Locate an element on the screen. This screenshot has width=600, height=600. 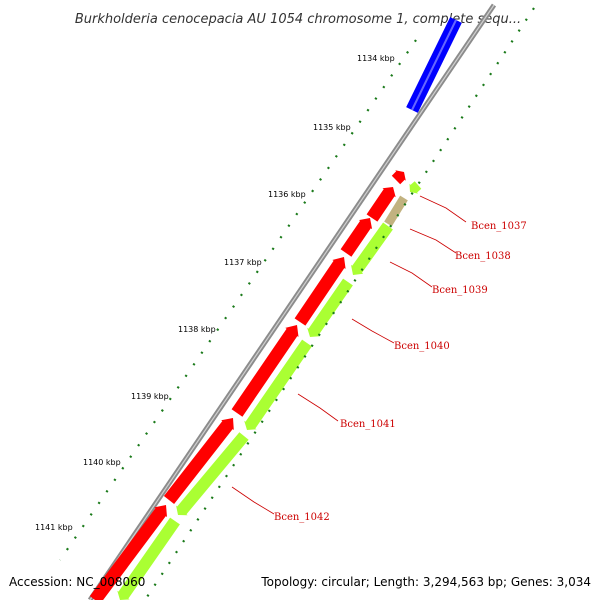
gene-label-bcen-1038: Bcen_1038 is located at coordinates (483, 256).